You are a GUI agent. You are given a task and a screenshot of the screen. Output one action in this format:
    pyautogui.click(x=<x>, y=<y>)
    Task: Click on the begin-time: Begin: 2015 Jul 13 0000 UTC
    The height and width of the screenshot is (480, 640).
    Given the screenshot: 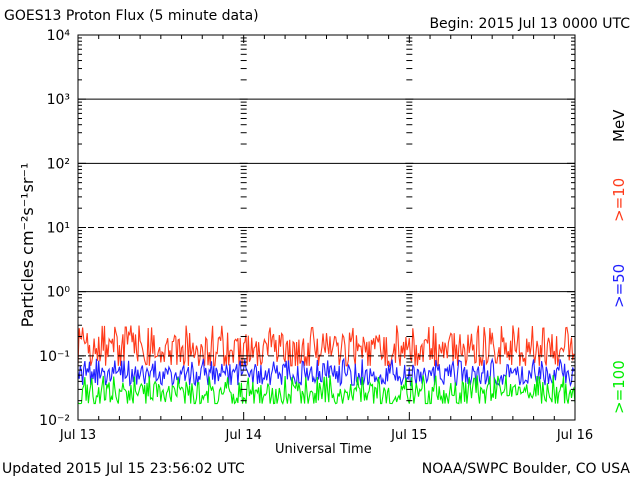 What is the action you would take?
    pyautogui.click(x=529, y=24)
    